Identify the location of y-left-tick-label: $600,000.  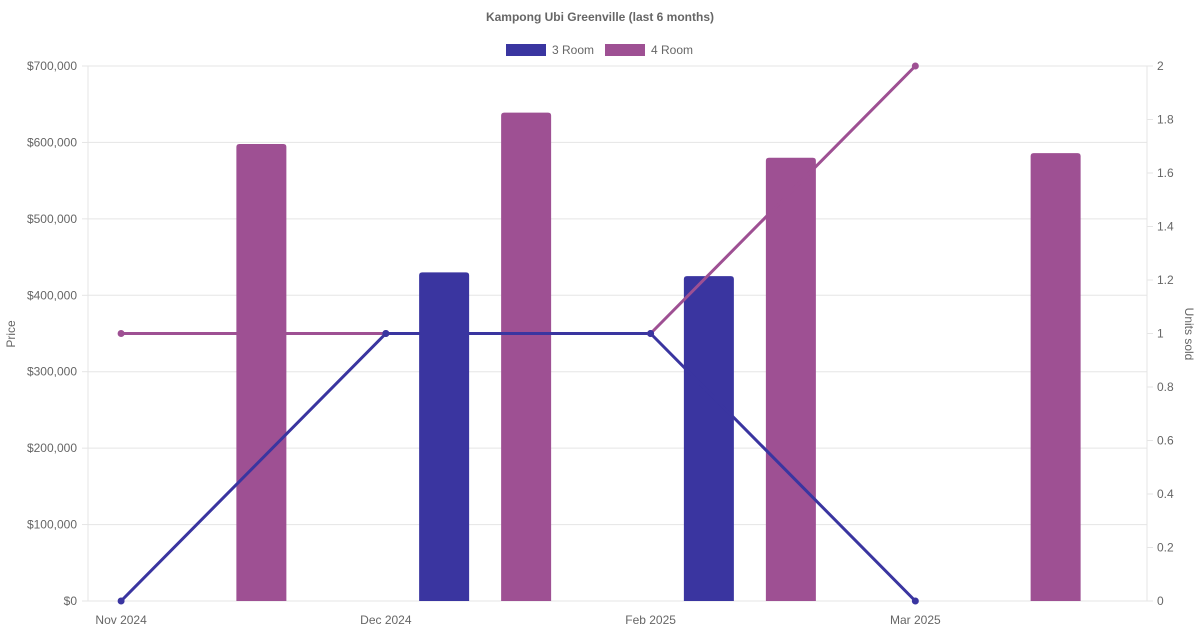
(52, 142).